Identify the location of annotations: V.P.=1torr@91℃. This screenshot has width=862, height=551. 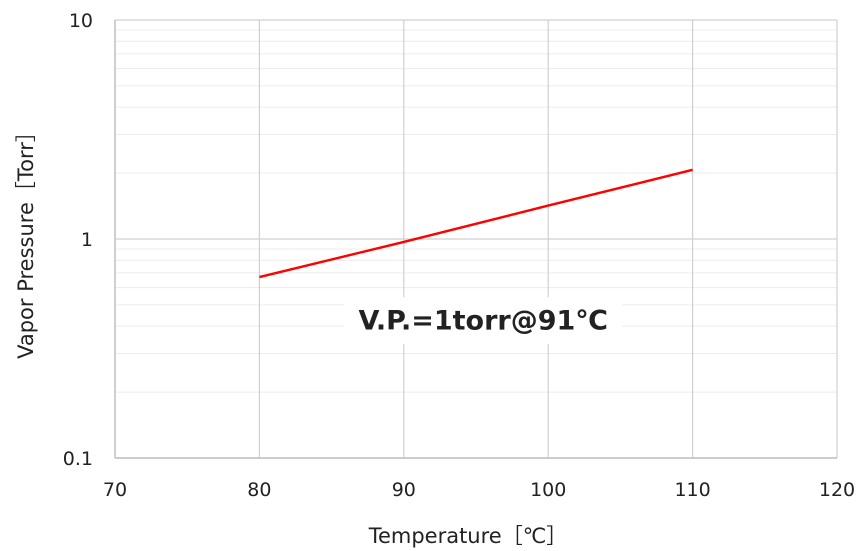
(483, 321).